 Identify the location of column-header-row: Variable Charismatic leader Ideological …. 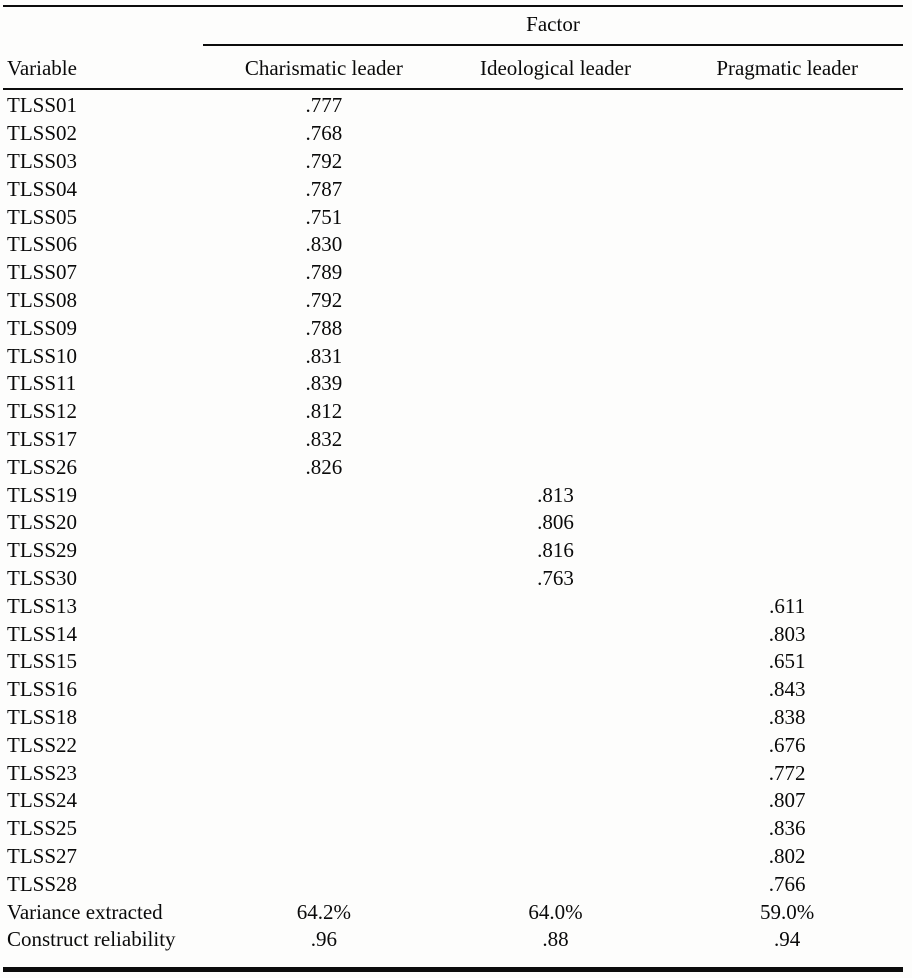
(453, 68).